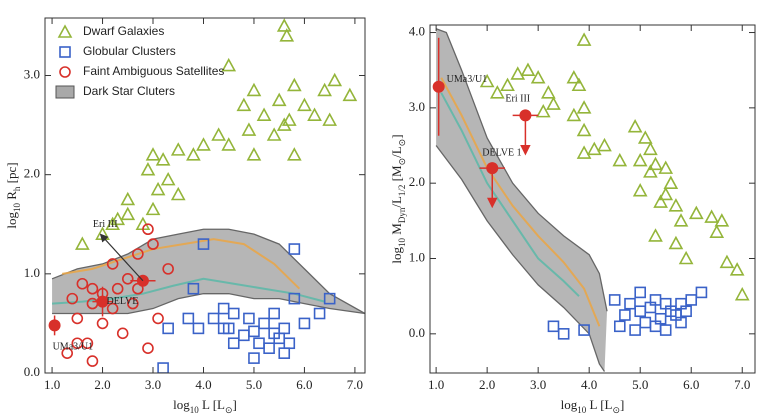 This screenshot has width=758, height=417. Describe the element at coordinates (65, 92) in the screenshot. I see `legend-swatch` at that location.